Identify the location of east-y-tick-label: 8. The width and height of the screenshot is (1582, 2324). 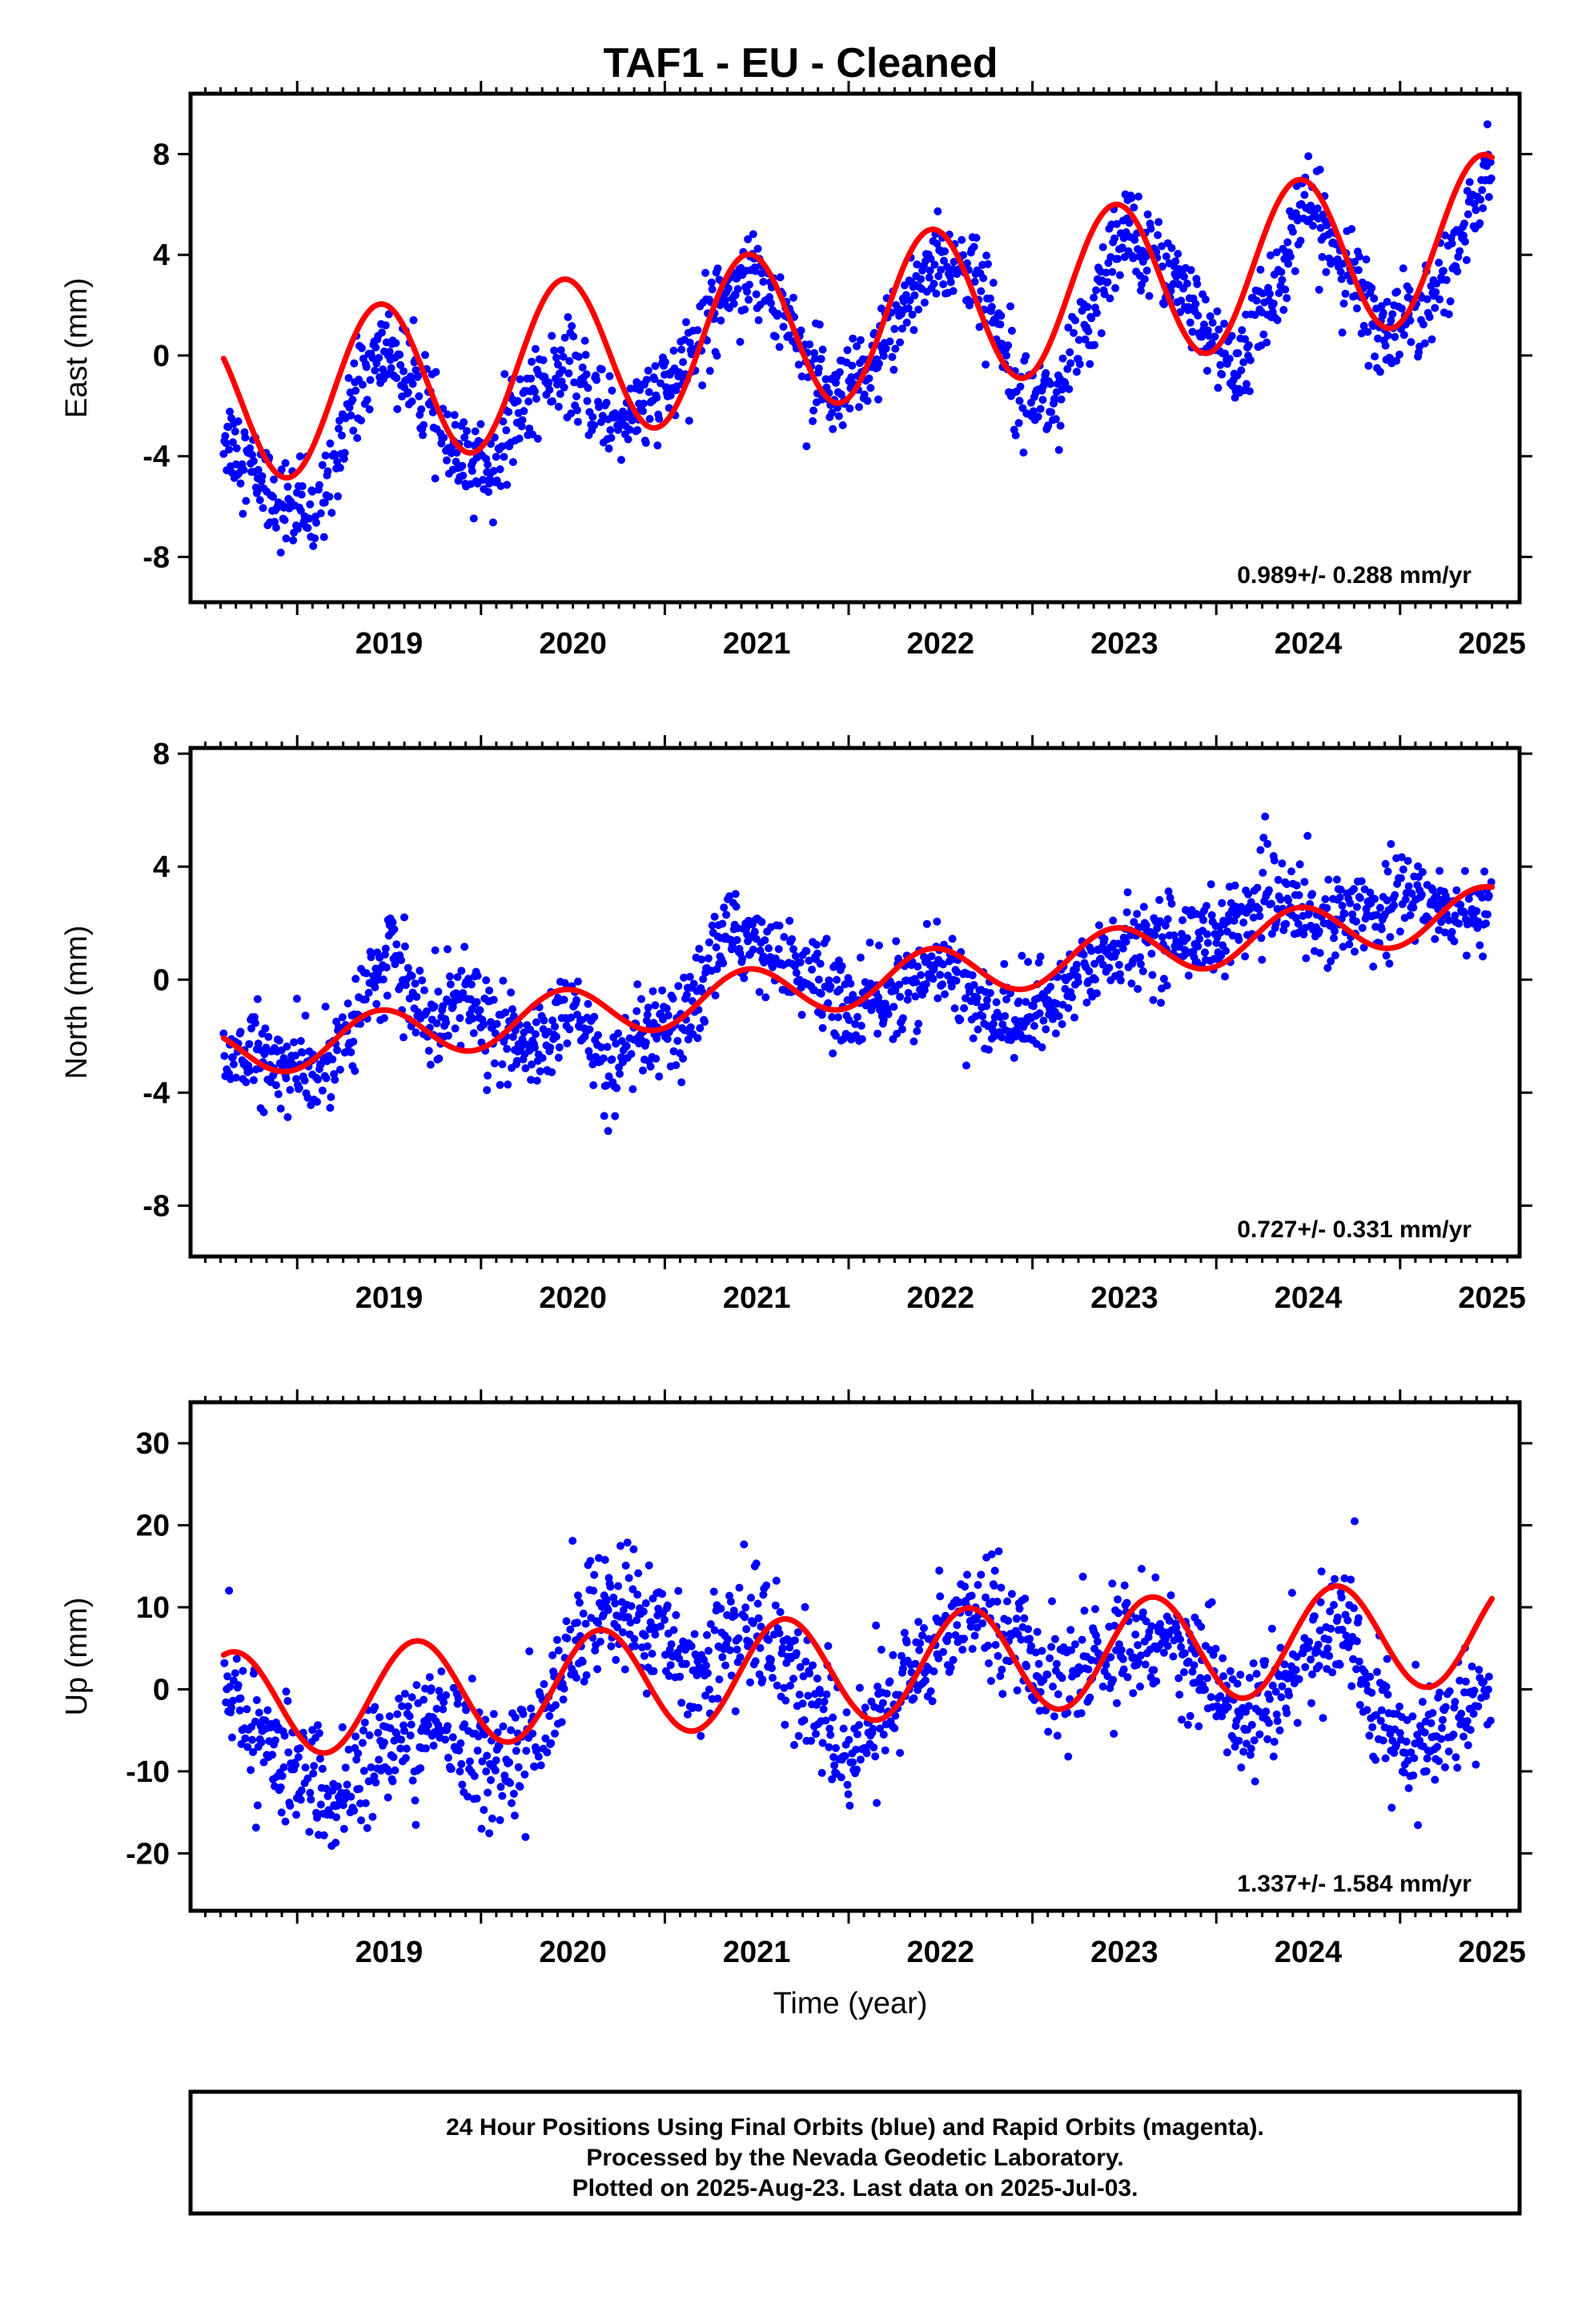
(161, 154).